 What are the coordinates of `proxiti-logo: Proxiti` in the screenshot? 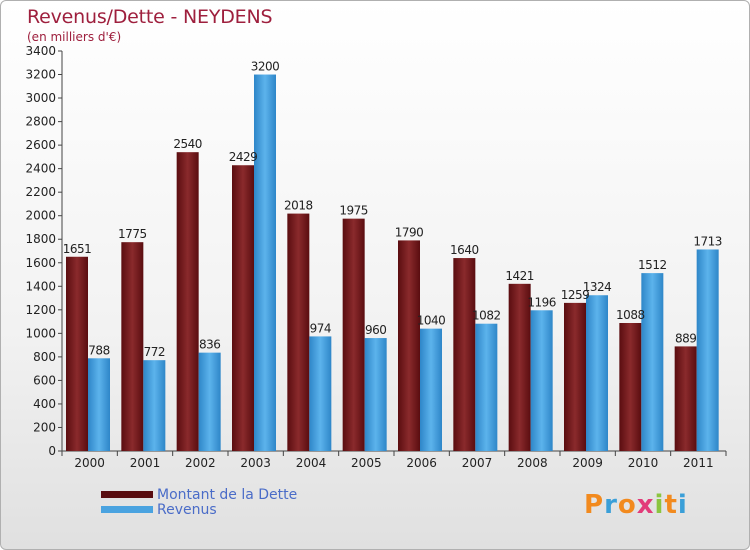 It's located at (636, 505).